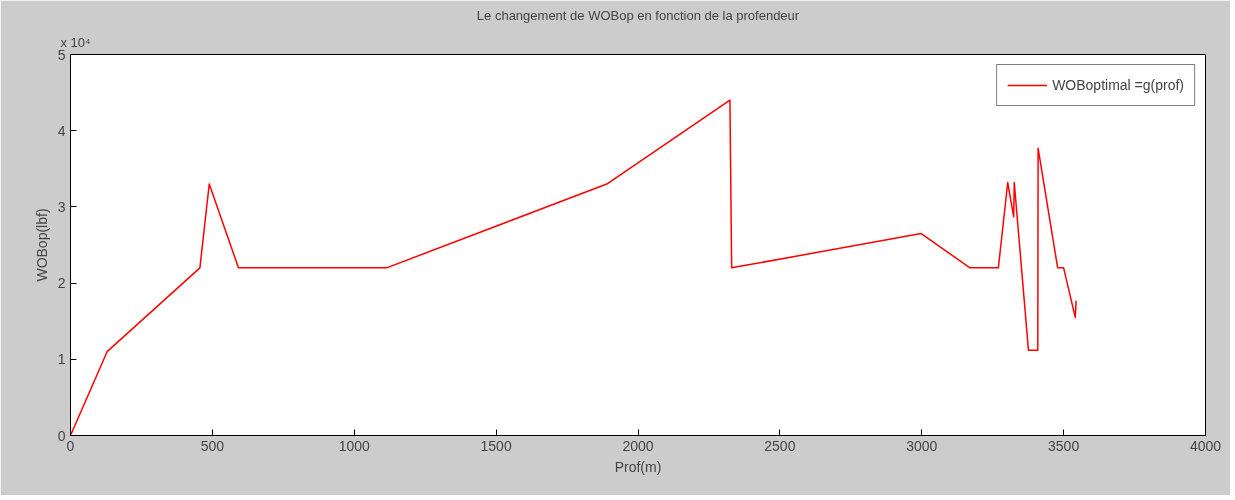  What do you see at coordinates (1118, 85) in the screenshot?
I see `legend-label: WOBoptimal =g(prof)` at bounding box center [1118, 85].